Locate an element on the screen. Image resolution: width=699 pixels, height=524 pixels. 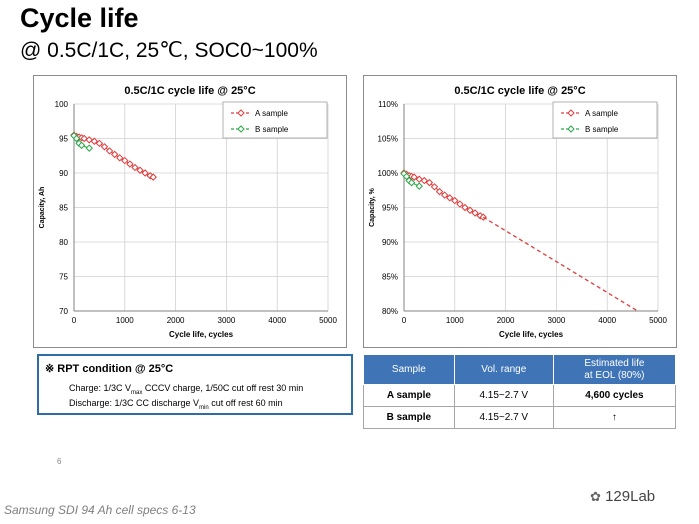
y-tick-label: 110% is located at coordinates (388, 104).